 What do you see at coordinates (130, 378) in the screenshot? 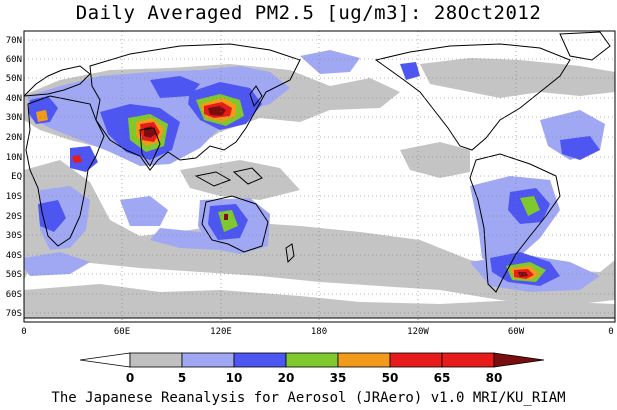
I see `colorbar-label: 0` at bounding box center [130, 378].